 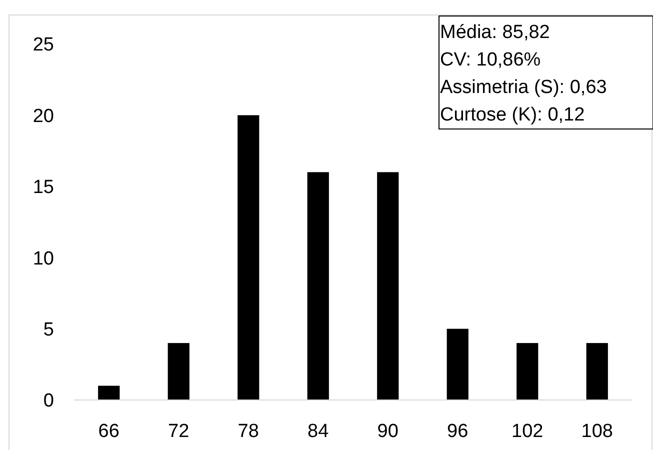 I want to click on x-tick-label: 78, so click(x=248, y=431).